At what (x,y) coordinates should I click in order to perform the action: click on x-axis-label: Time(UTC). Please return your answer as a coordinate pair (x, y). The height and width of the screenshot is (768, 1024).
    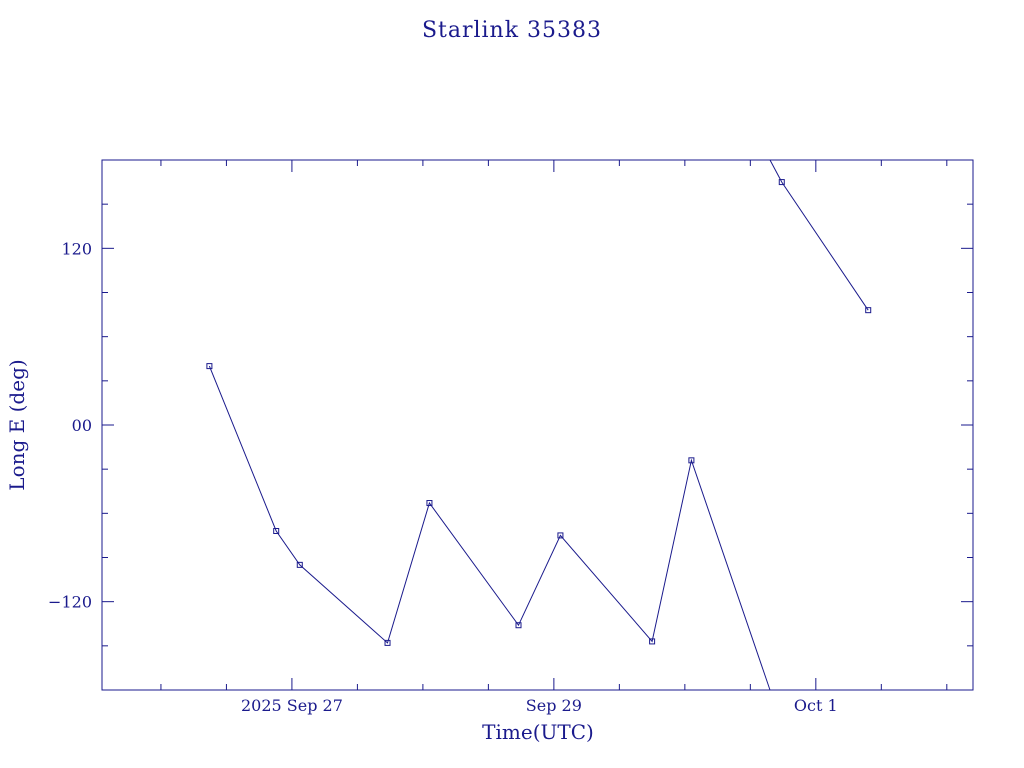
    Looking at the image, I should click on (538, 732).